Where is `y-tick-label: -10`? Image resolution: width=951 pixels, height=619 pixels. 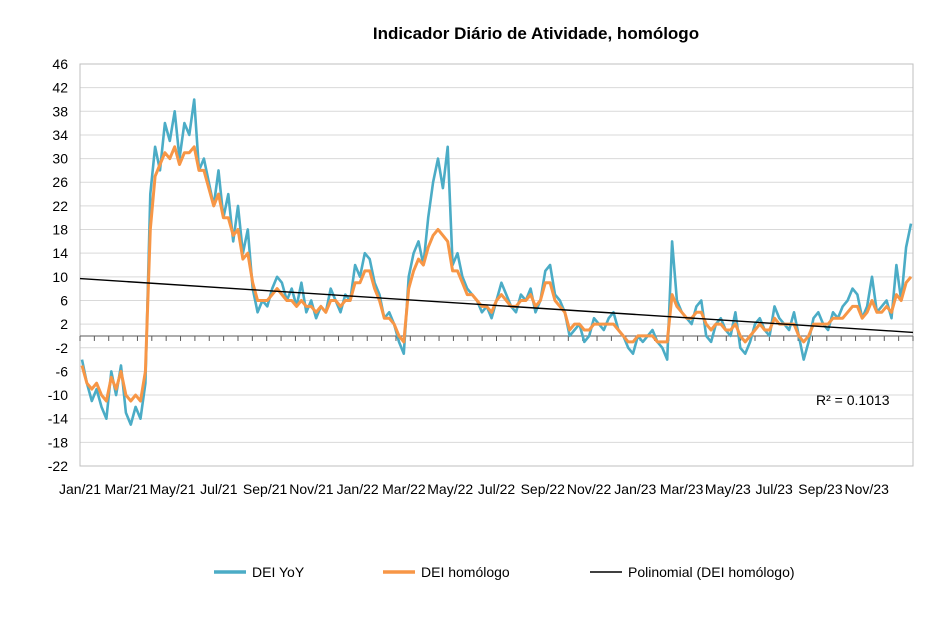 y-tick-label: -10 is located at coordinates (58, 395).